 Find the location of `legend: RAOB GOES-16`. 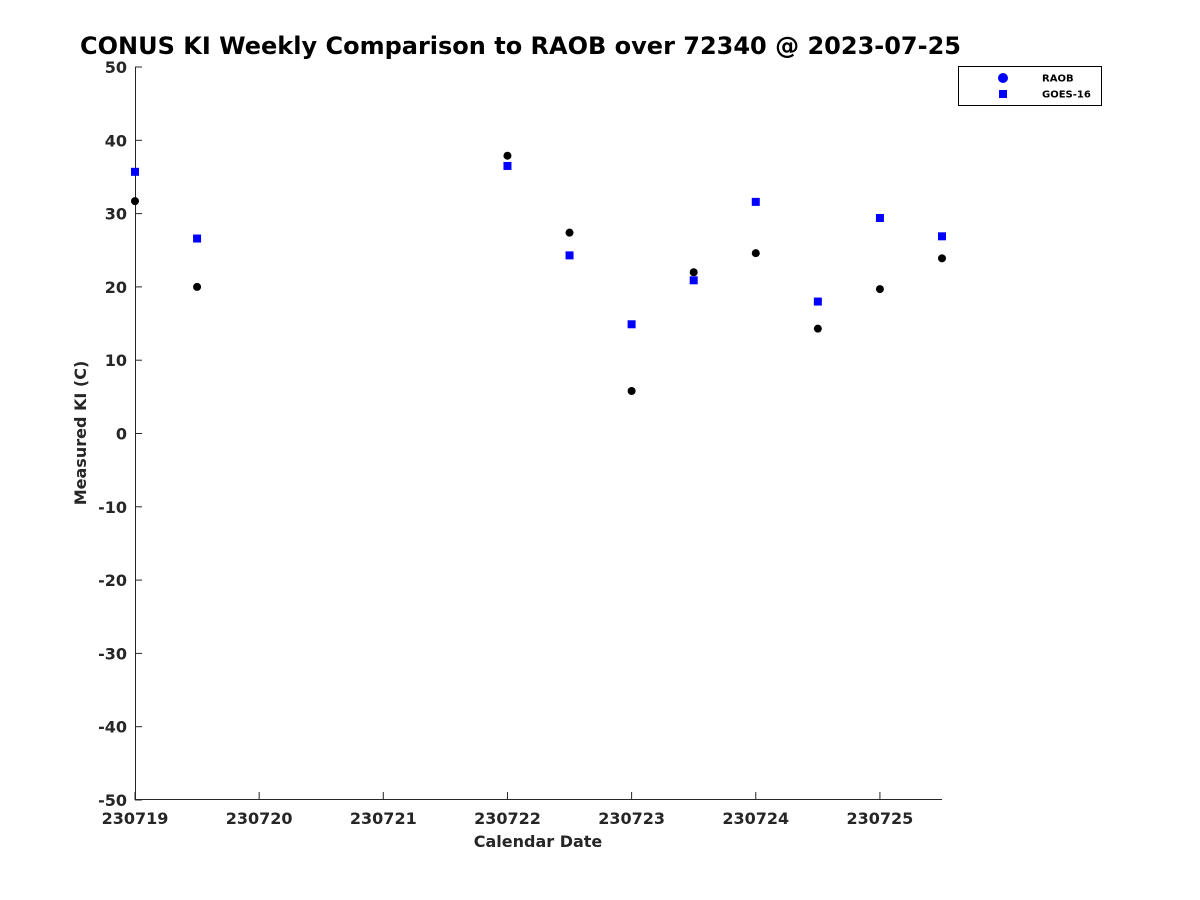

legend: RAOB GOES-16 is located at coordinates (1030, 86).